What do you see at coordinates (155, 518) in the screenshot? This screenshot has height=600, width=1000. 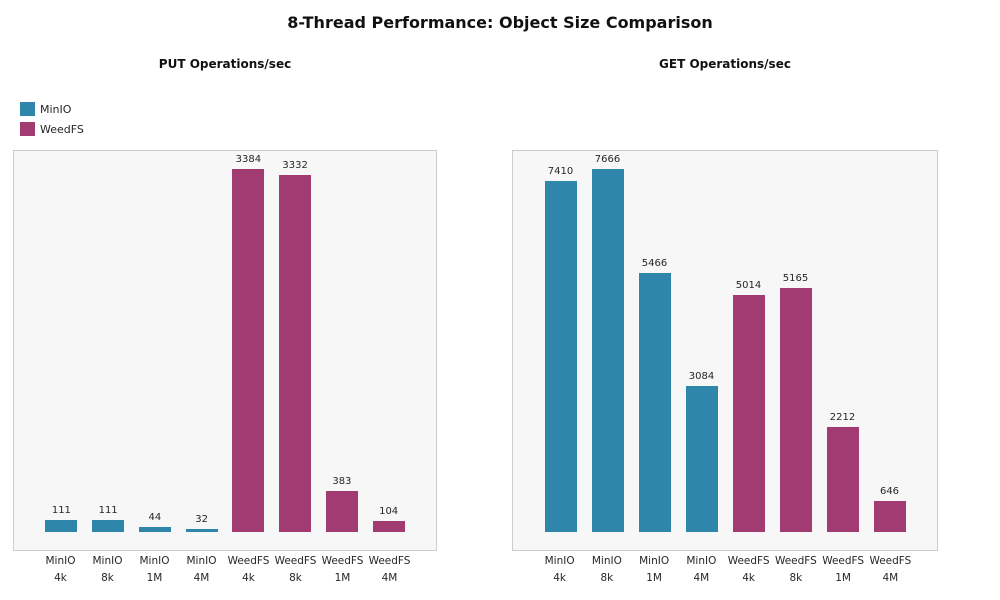 I see `bar-value-label: 44` at bounding box center [155, 518].